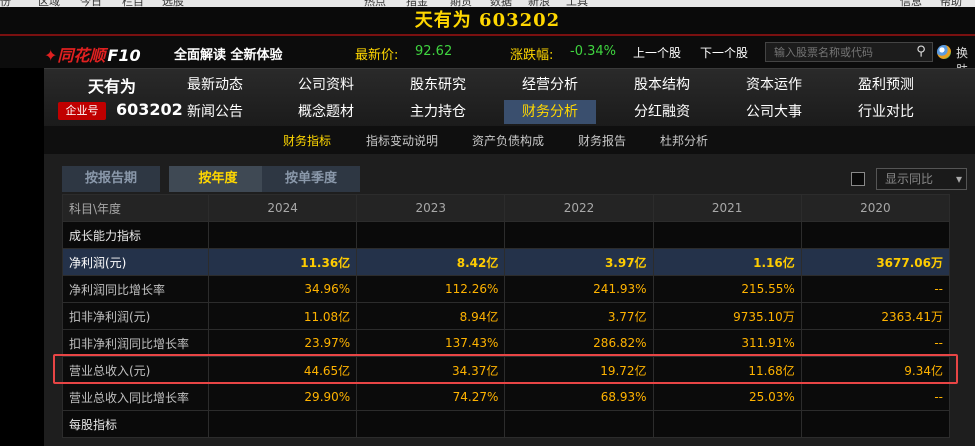 The image size is (975, 446). What do you see at coordinates (91, 3) in the screenshot?
I see `menu-item: 今日` at bounding box center [91, 3].